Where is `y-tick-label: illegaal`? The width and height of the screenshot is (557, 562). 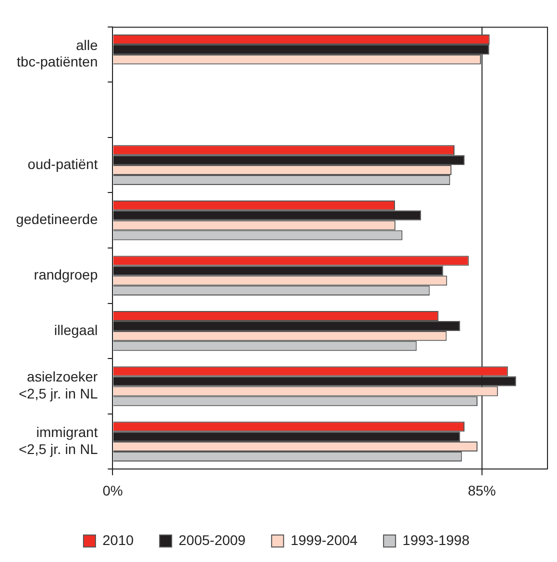
y-tick-label: illegaal is located at coordinates (76, 330).